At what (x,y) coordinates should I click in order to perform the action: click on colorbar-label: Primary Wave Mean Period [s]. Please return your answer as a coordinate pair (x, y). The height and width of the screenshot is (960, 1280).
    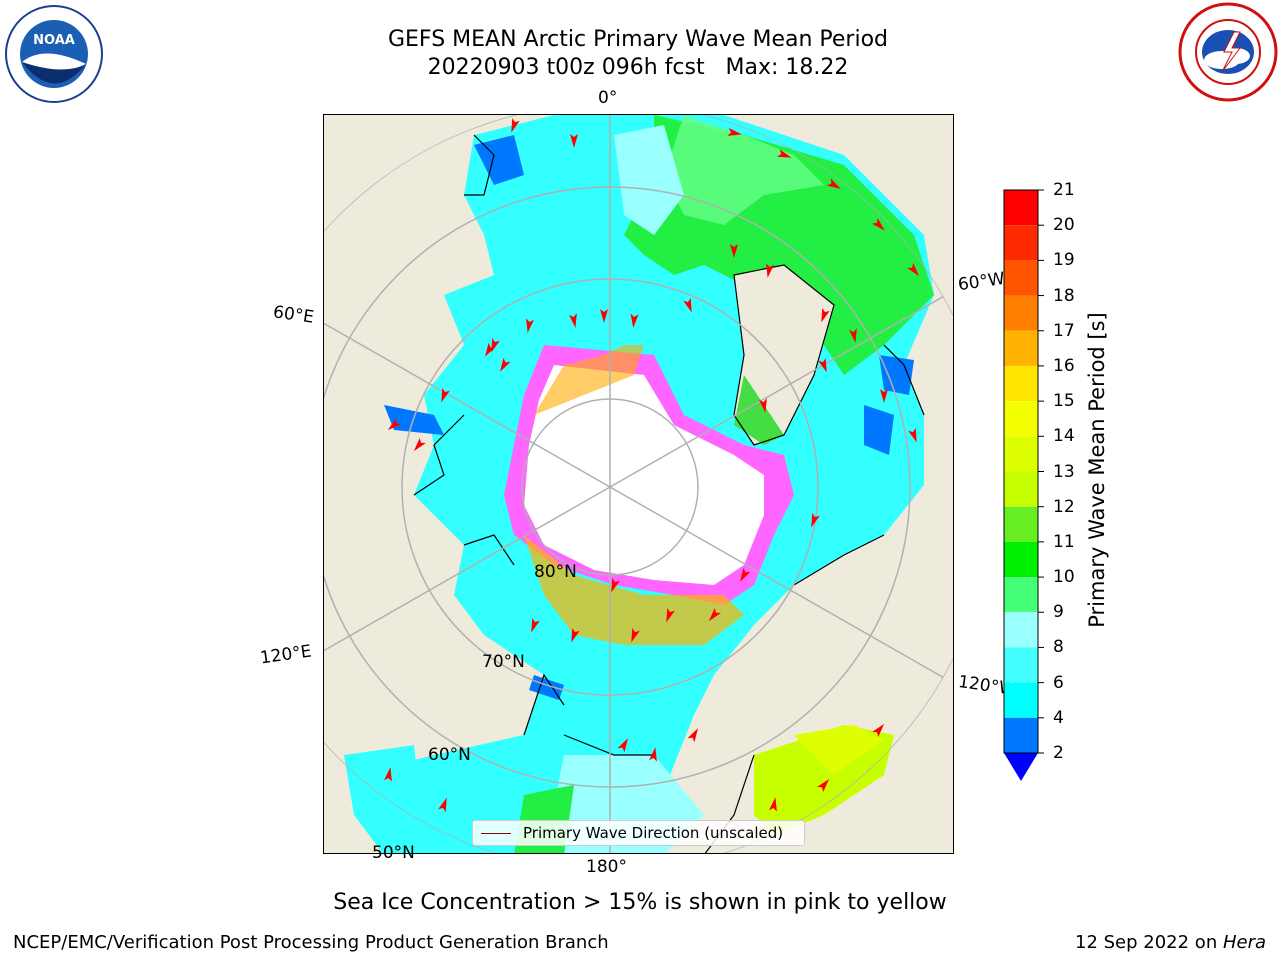
    Looking at the image, I should click on (1097, 470).